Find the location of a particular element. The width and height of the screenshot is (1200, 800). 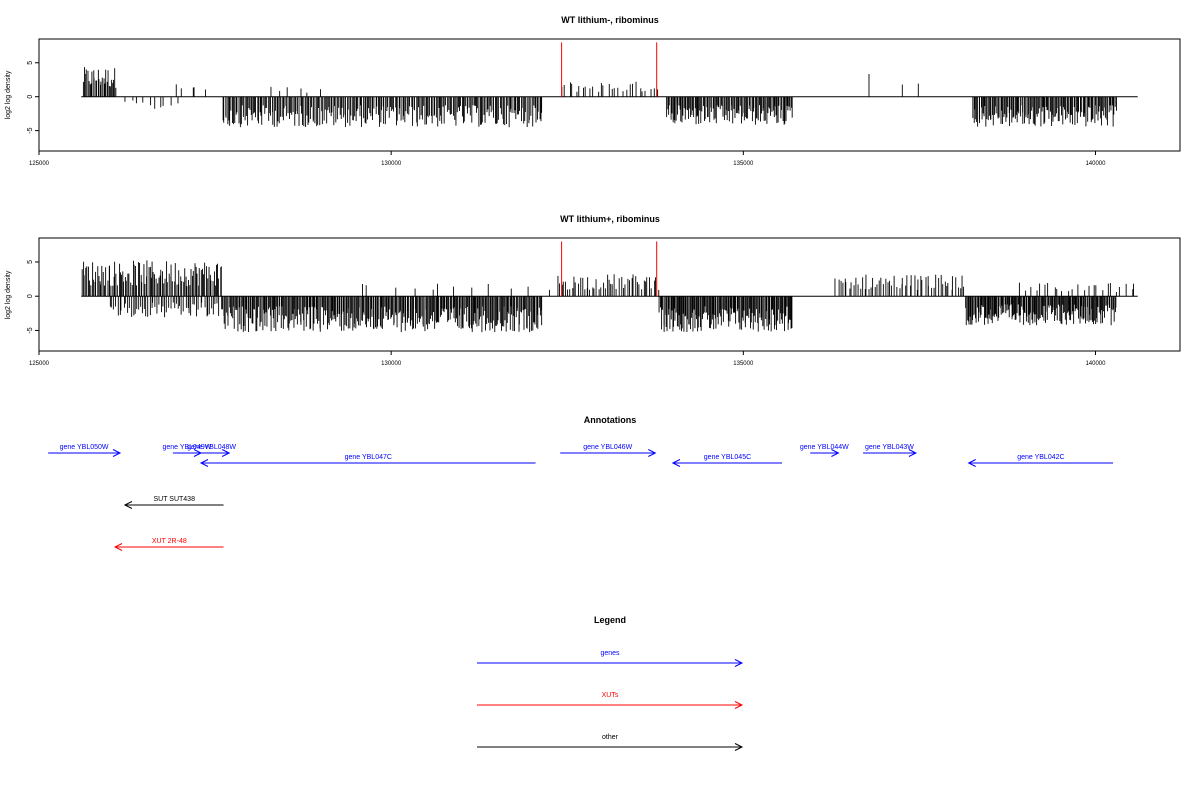

feature-gene-ybl042c: gene YBL042C is located at coordinates (1040, 460).